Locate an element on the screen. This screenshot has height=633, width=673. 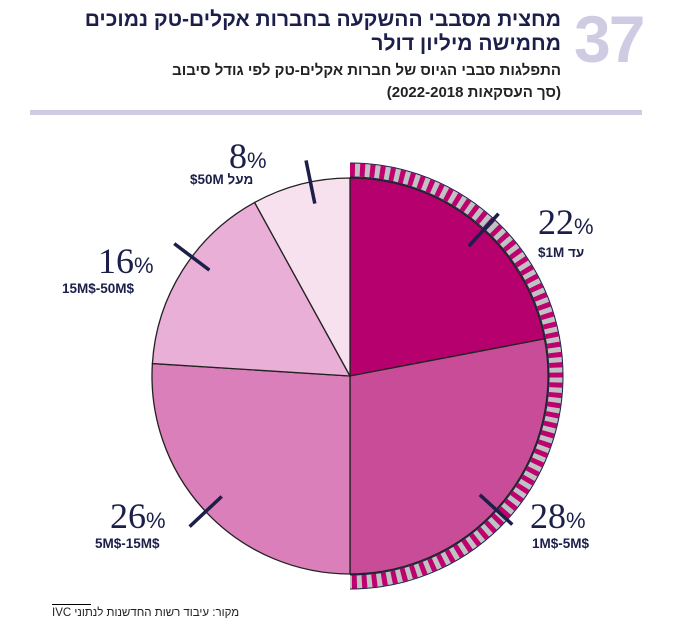
cat-label-0: עד 1M$ is located at coordinates (561, 252).